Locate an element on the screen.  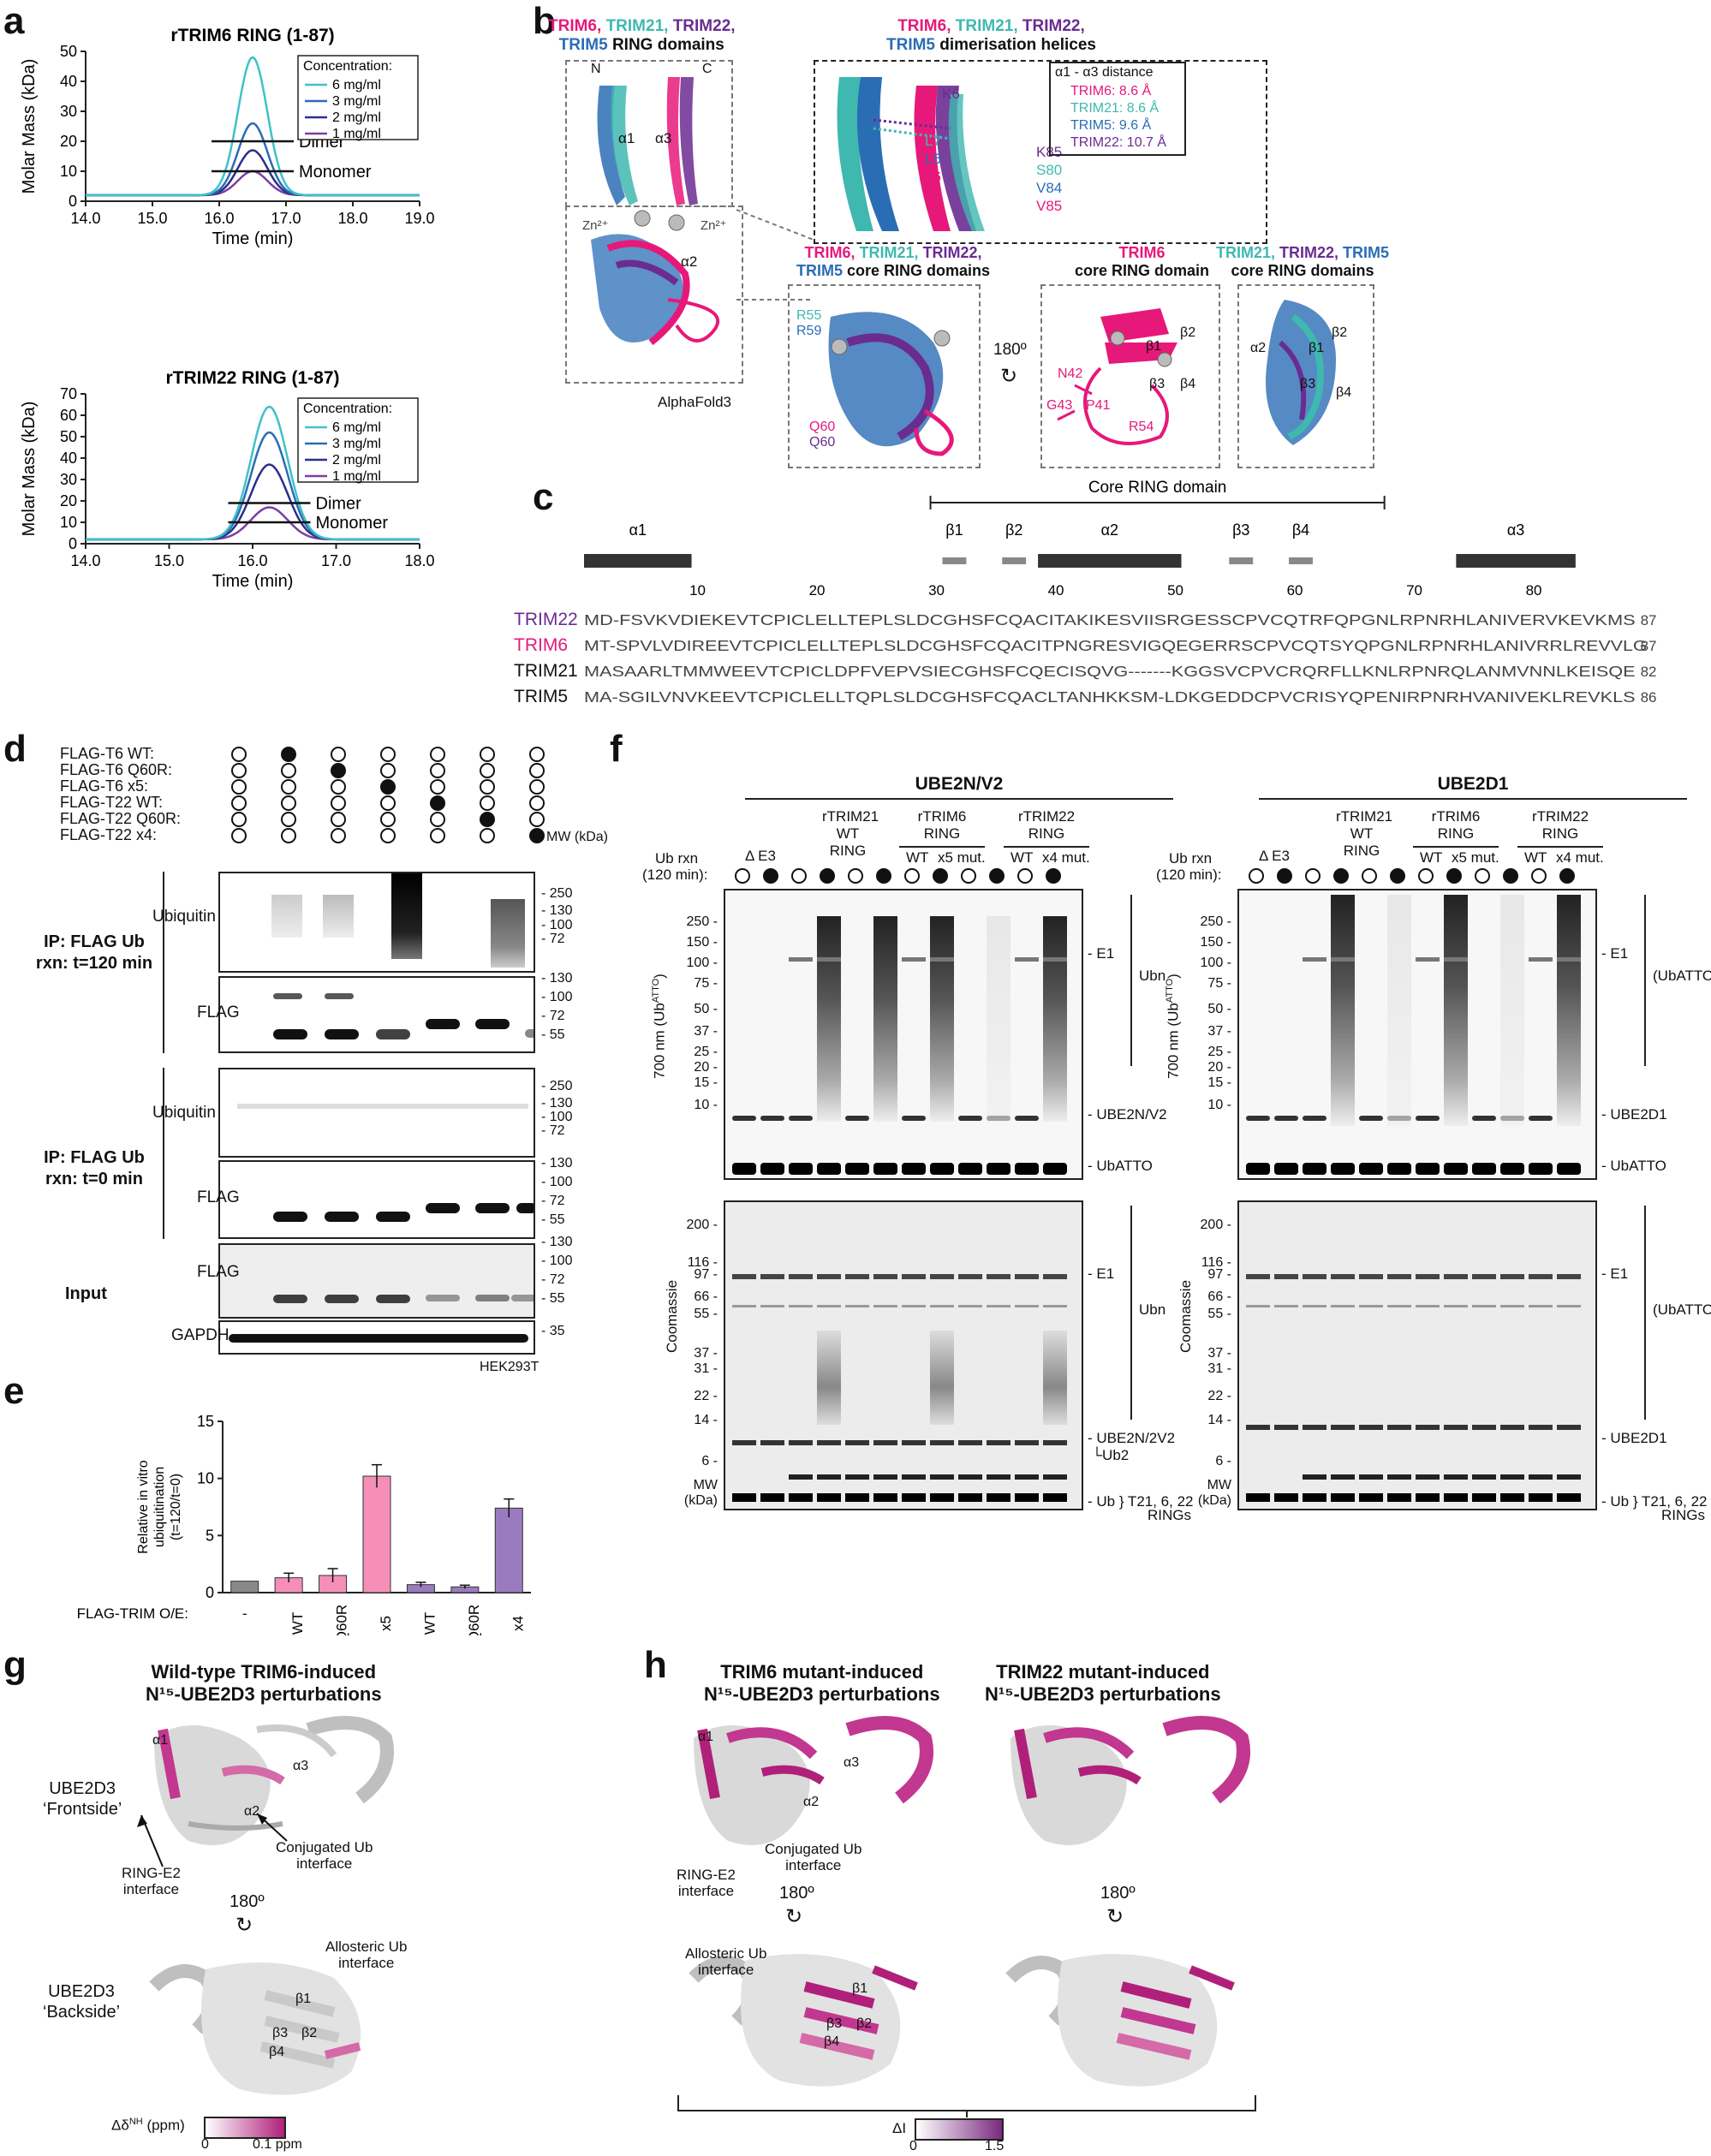
e-bar is located at coordinates (376, 1534).